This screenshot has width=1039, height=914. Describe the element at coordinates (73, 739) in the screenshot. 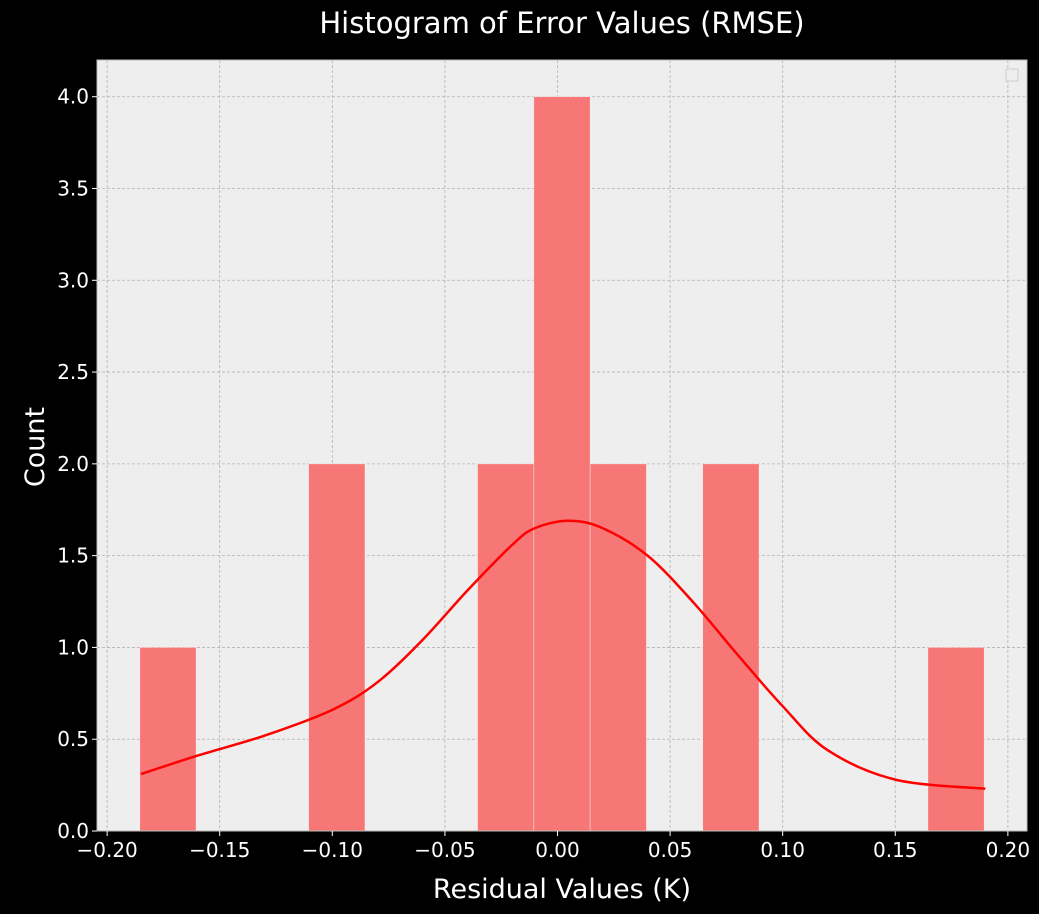

I see `y-tick-label-1: 0.5` at that location.